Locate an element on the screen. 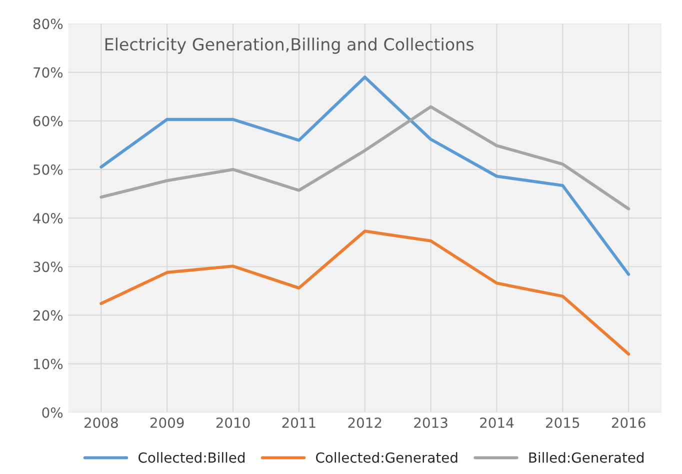  y-tick-label: 0% is located at coordinates (52, 412).